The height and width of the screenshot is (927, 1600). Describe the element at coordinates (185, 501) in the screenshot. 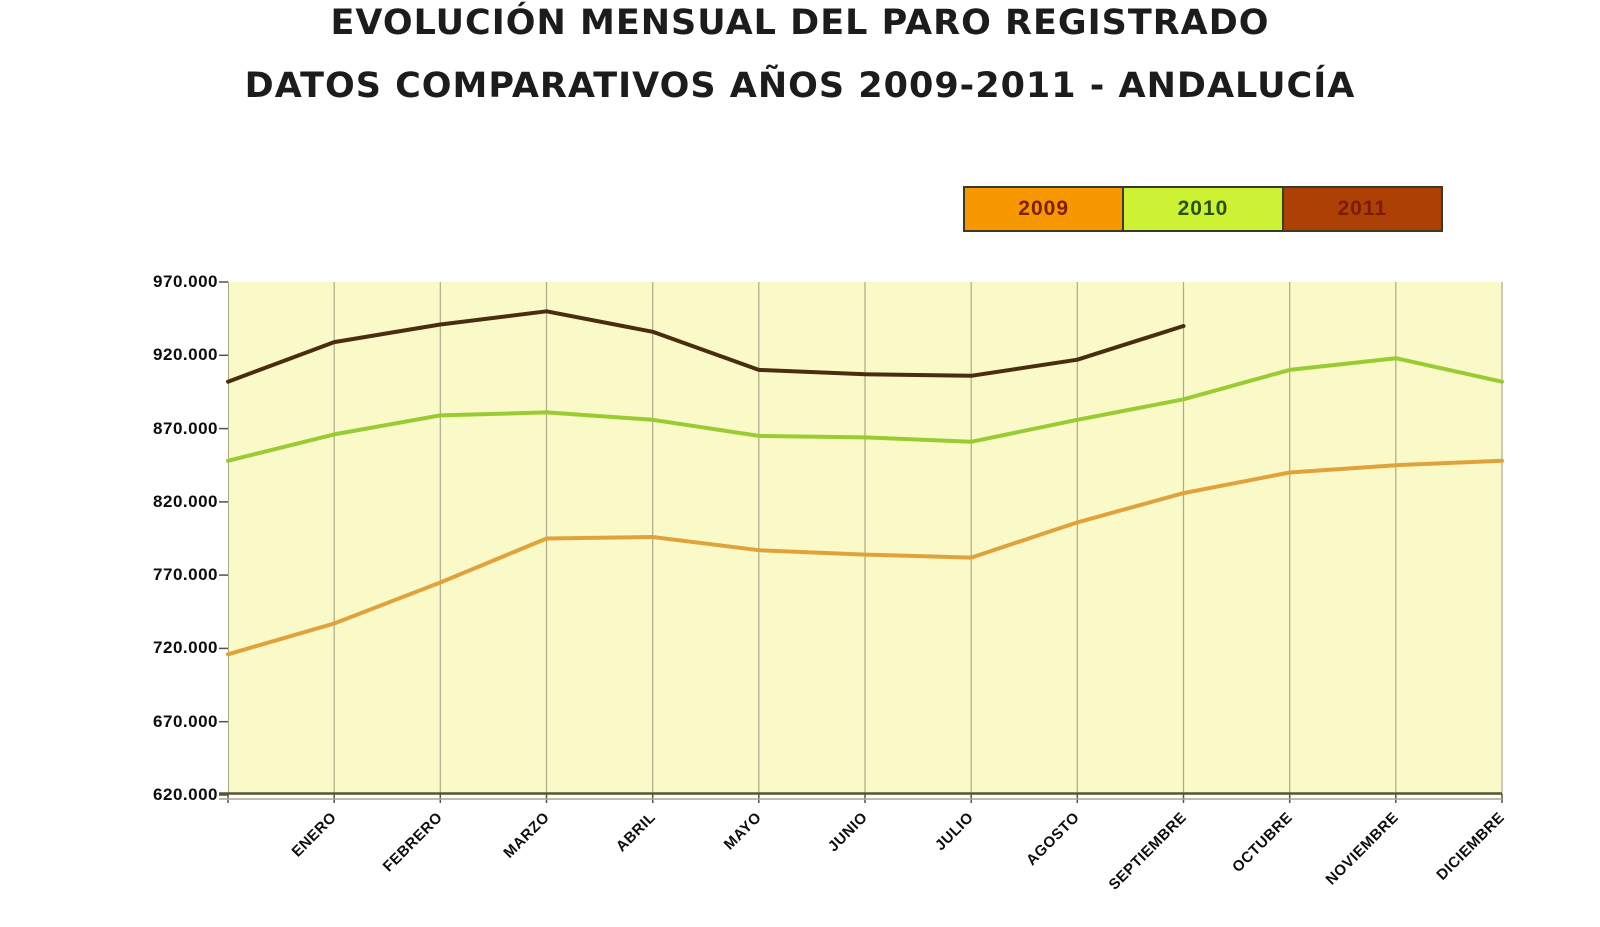

I see `y-axis-tick-label: 820.000` at that location.